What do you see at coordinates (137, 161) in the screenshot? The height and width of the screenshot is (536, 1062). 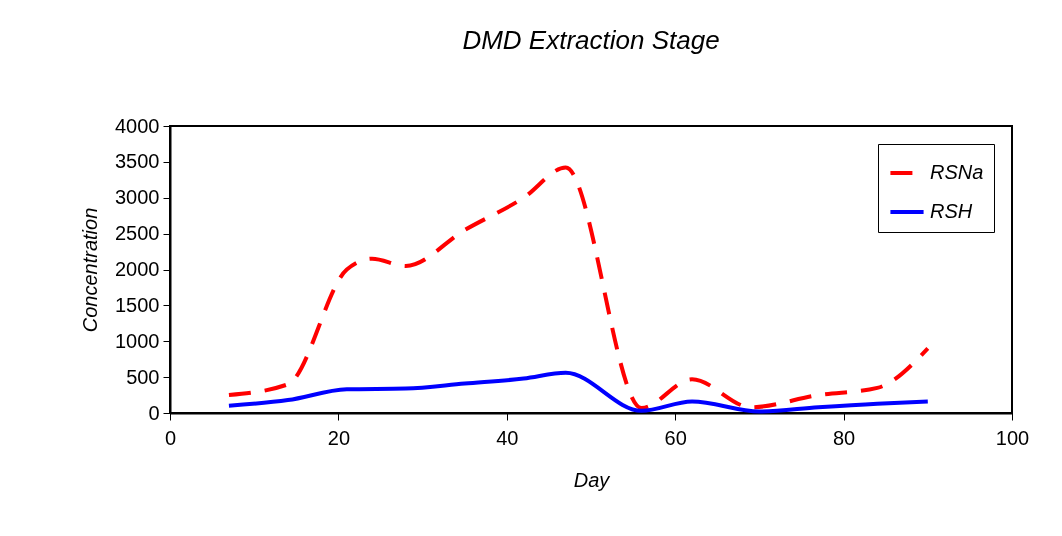 I see `y-tick-label: 3500` at bounding box center [137, 161].